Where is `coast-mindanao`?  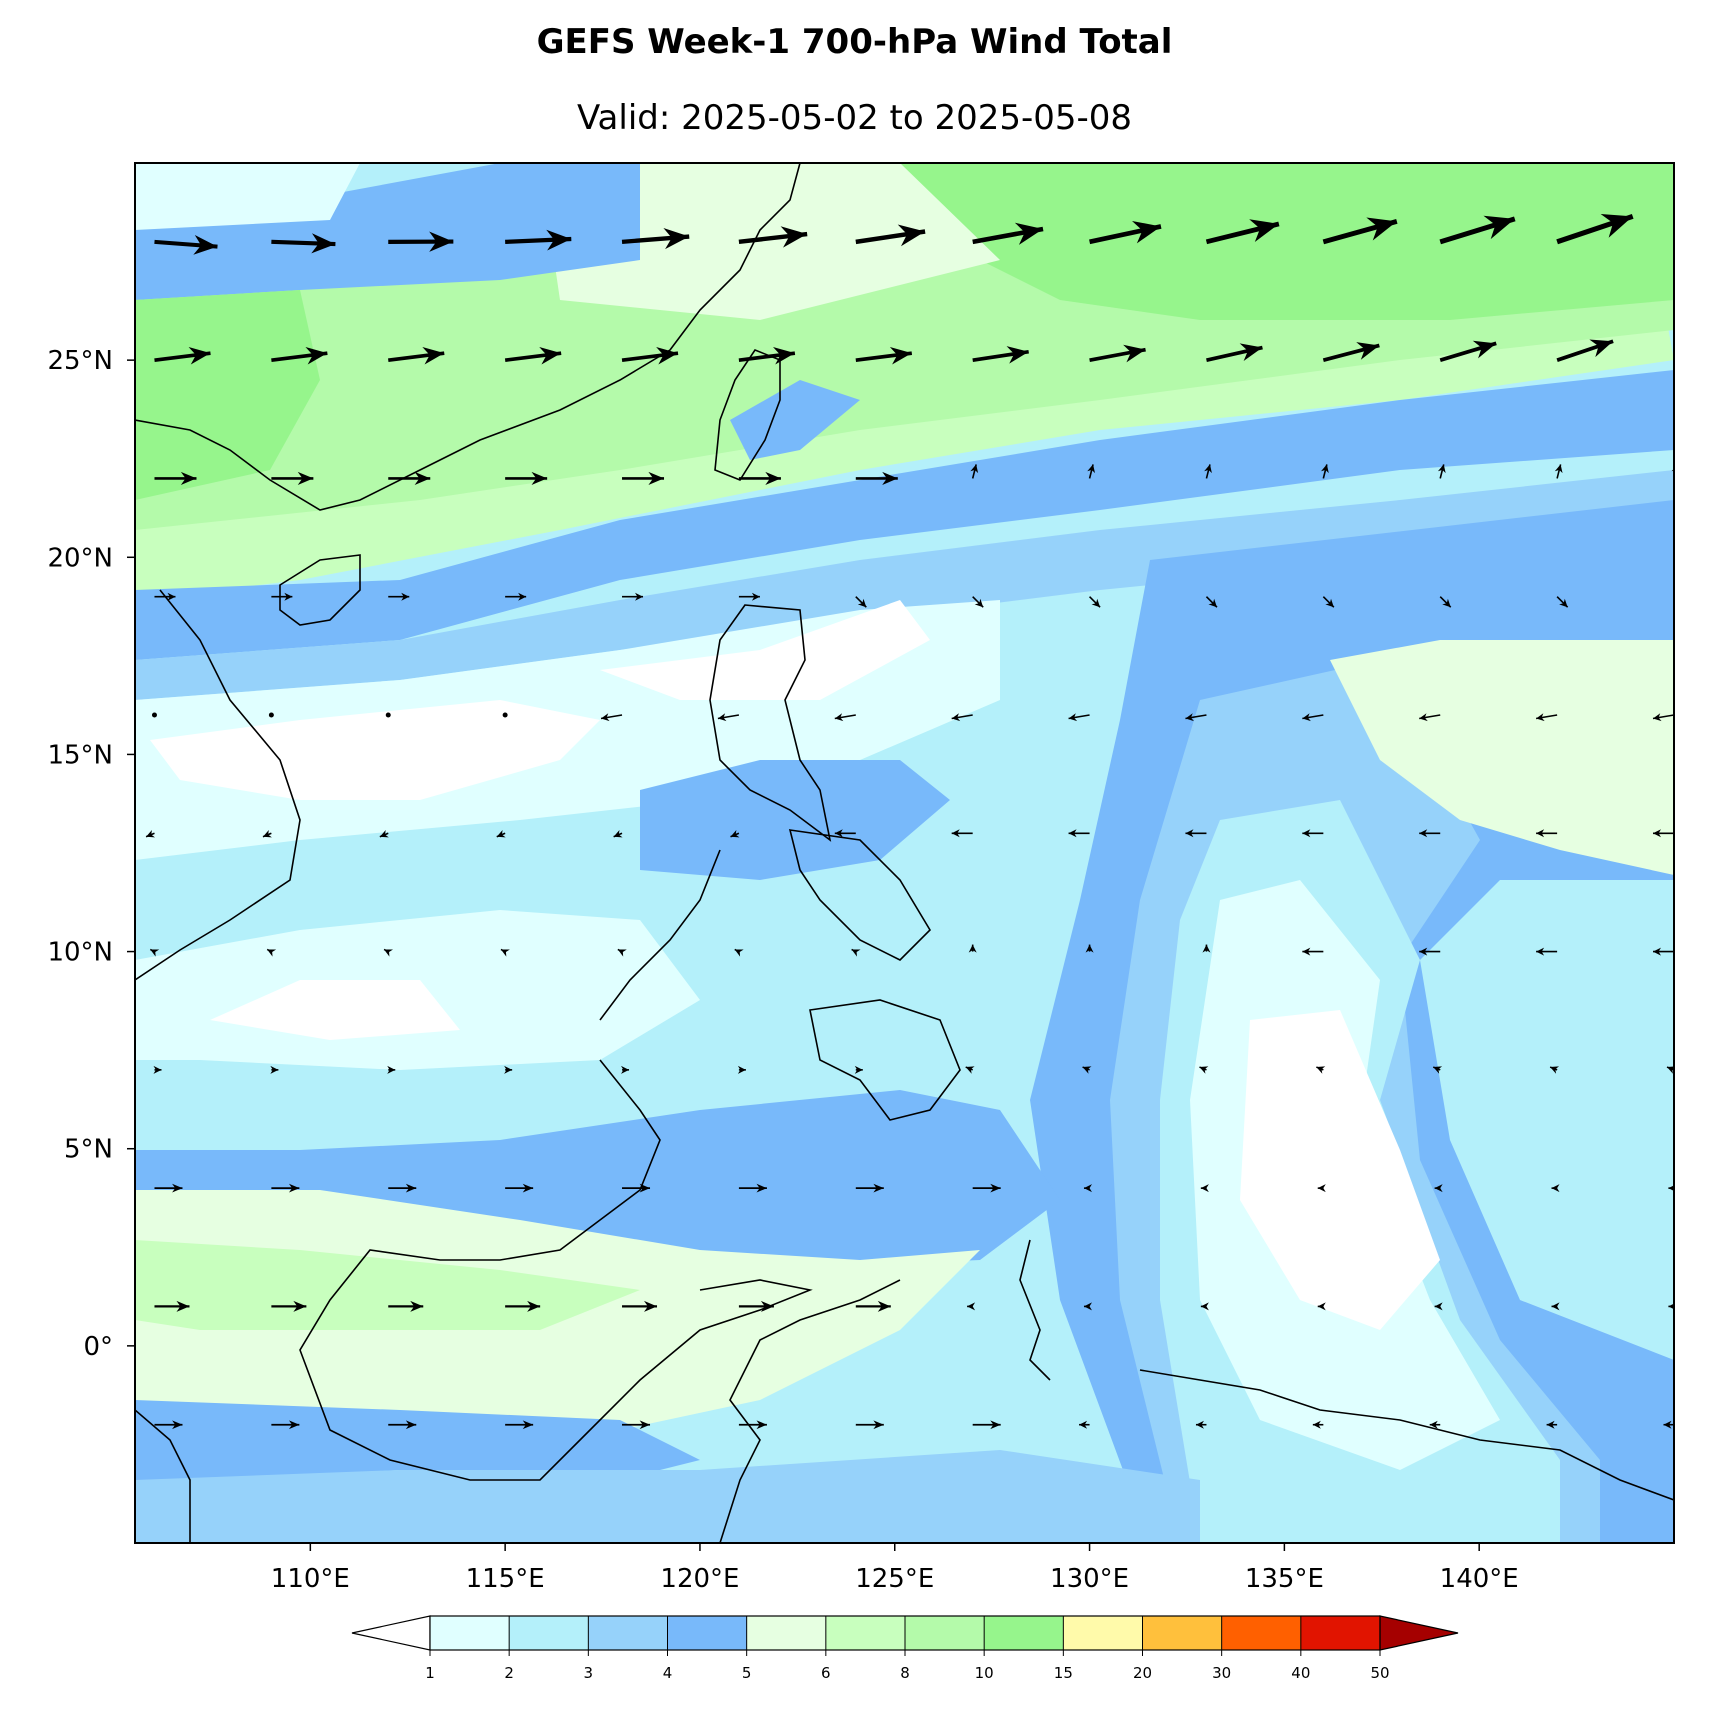
coast-mindanao is located at coordinates (885, 1060).